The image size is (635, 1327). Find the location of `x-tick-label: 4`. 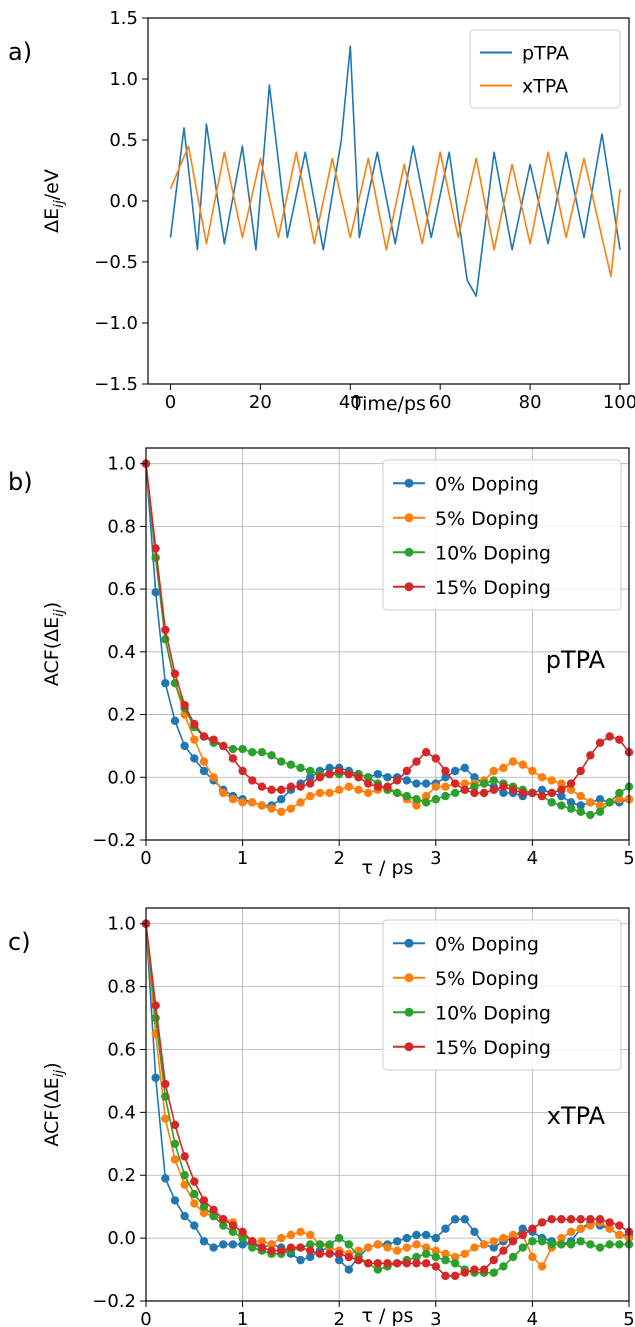

x-tick-label: 4 is located at coordinates (532, 858).